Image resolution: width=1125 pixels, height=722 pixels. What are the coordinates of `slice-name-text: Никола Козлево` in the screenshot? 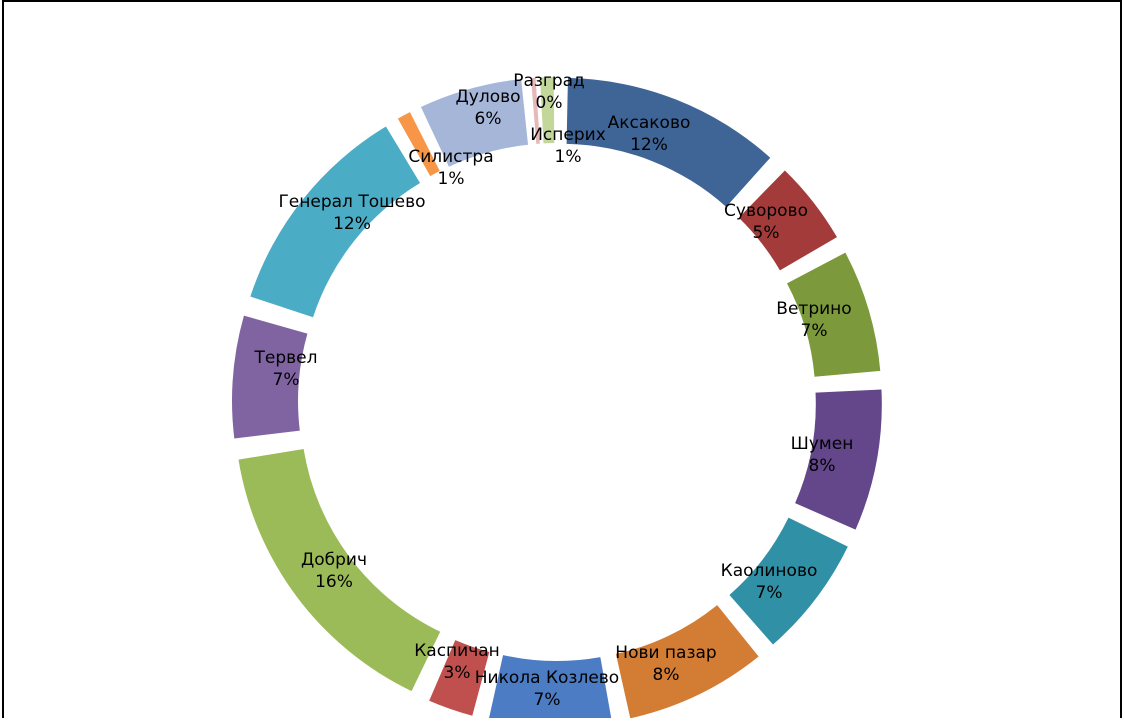 It's located at (547, 678).